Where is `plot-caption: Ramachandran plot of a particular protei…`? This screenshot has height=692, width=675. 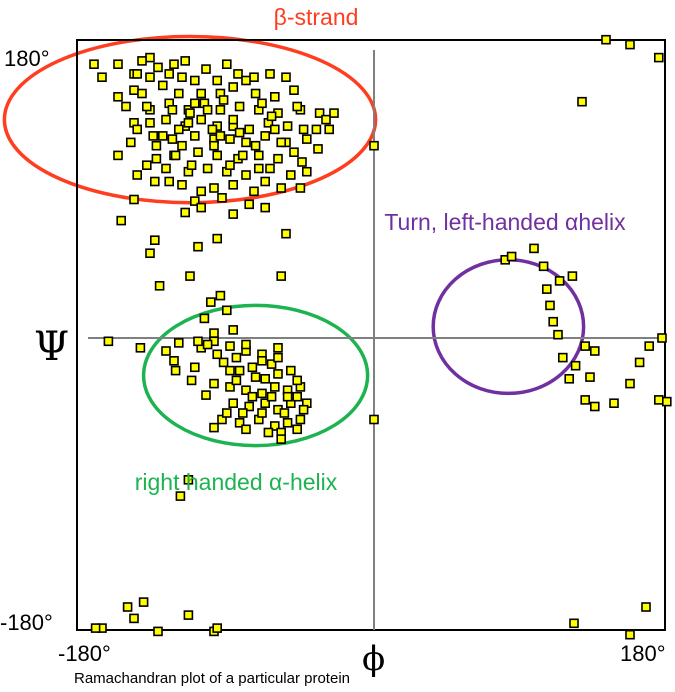
plot-caption: Ramachandran plot of a particular protei… is located at coordinates (212, 678).